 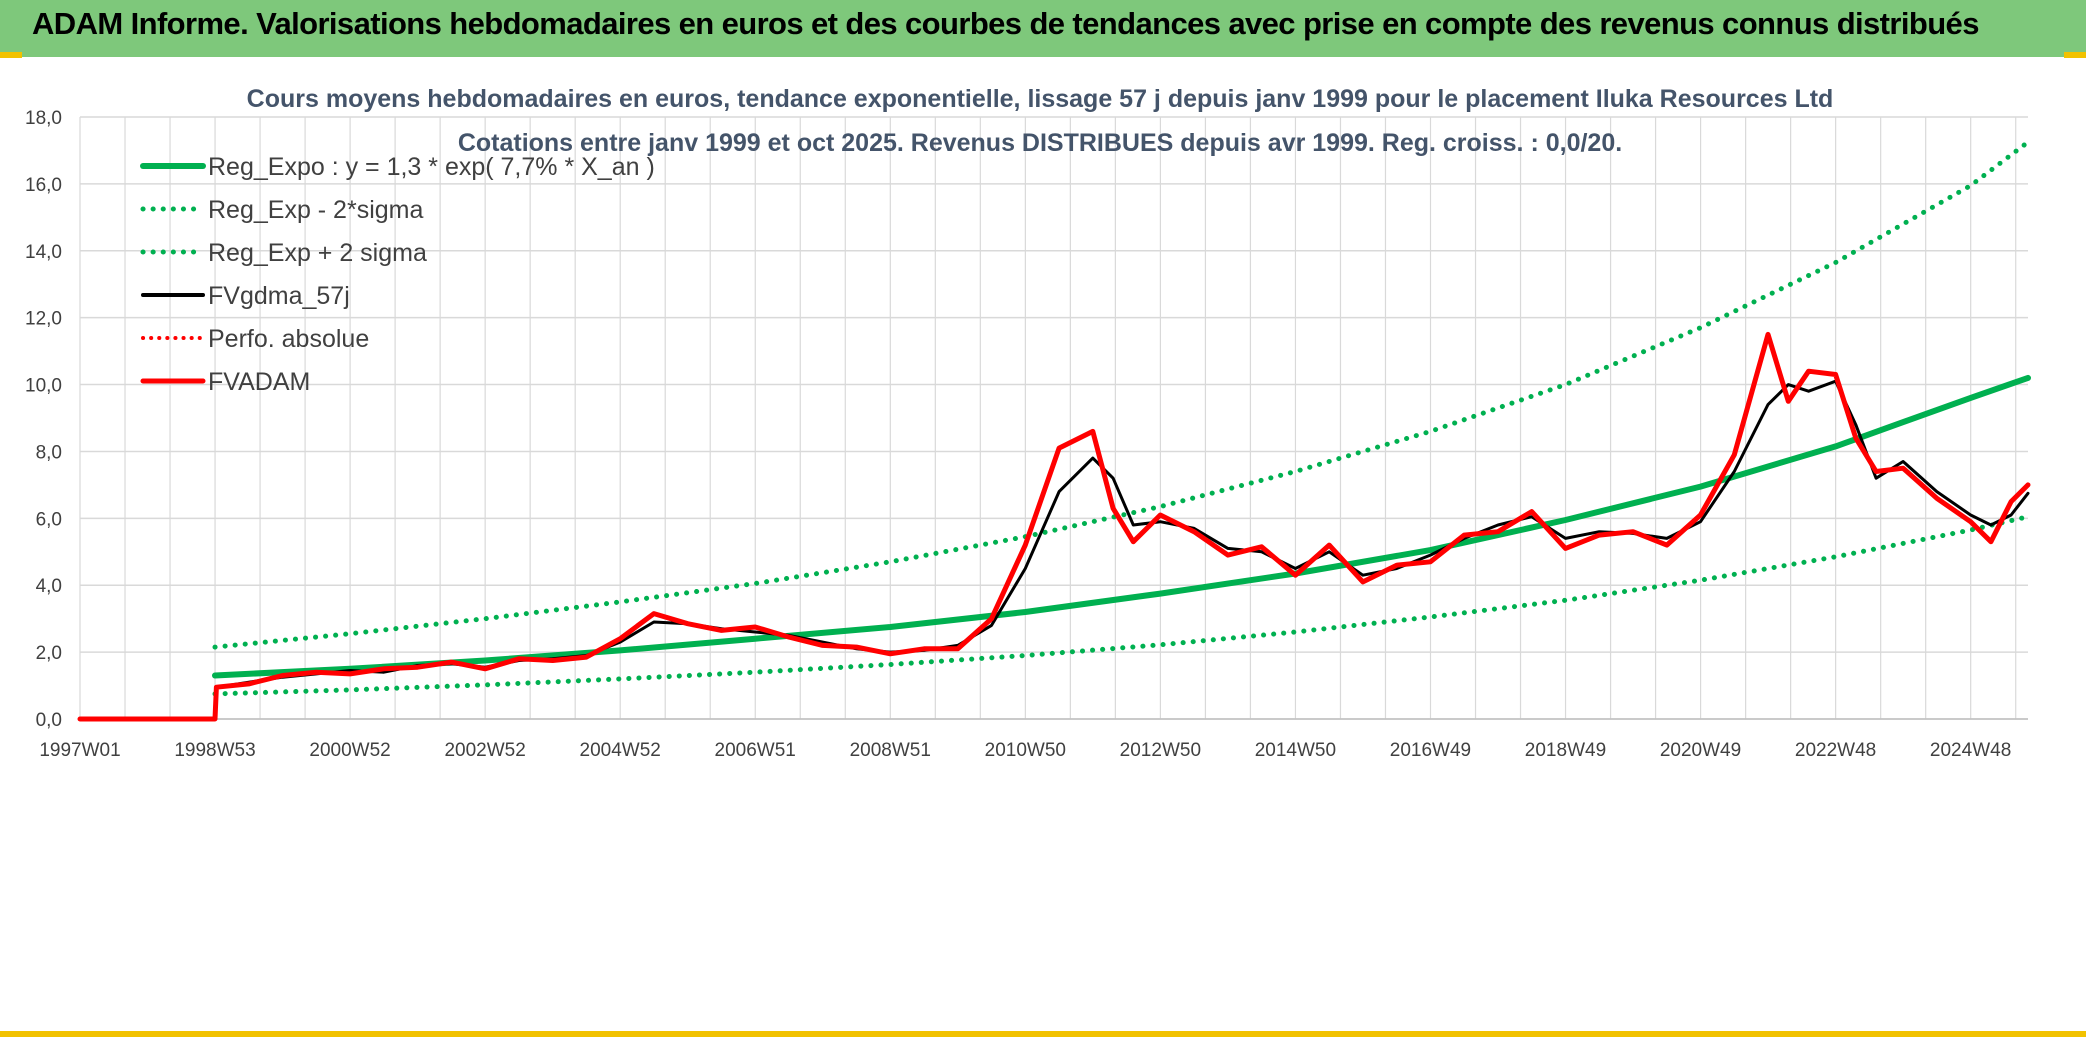 I want to click on legend-label-reg_expo: Reg_Expo : y = 1,3 * exp( 7,7% * X_an ), so click(x=431, y=167).